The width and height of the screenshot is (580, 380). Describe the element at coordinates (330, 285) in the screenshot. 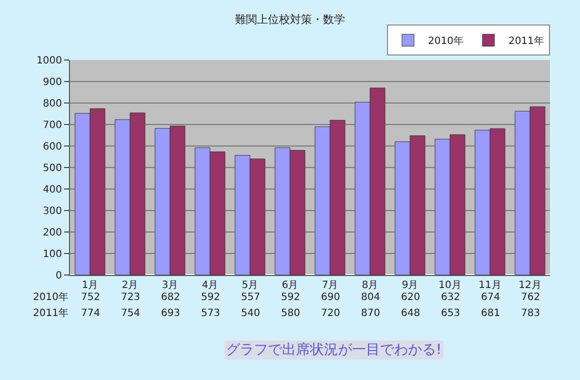

I see `x-tick-label: 7月` at that location.